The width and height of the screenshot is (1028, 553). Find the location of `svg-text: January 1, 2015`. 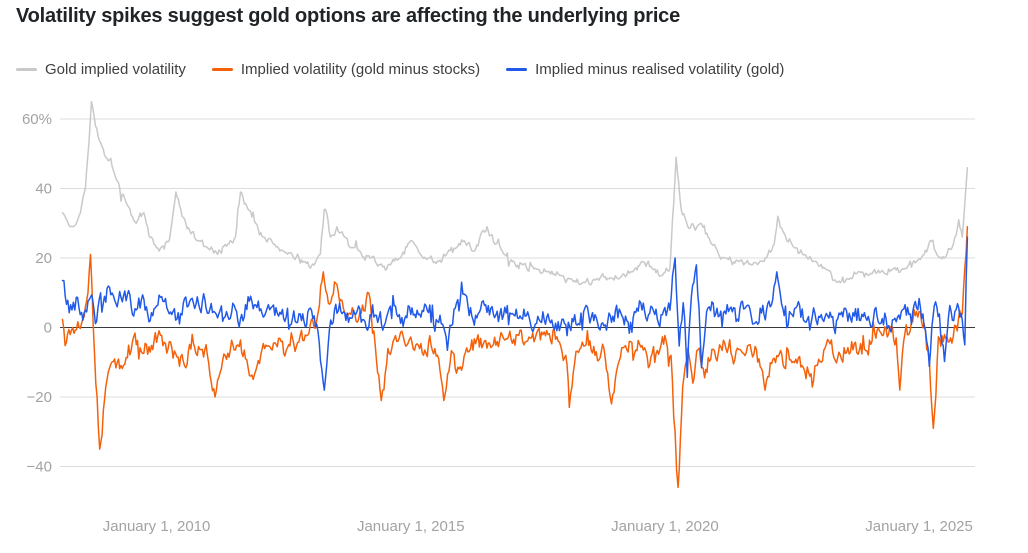

svg-text: January 1, 2015 is located at coordinates (411, 526).